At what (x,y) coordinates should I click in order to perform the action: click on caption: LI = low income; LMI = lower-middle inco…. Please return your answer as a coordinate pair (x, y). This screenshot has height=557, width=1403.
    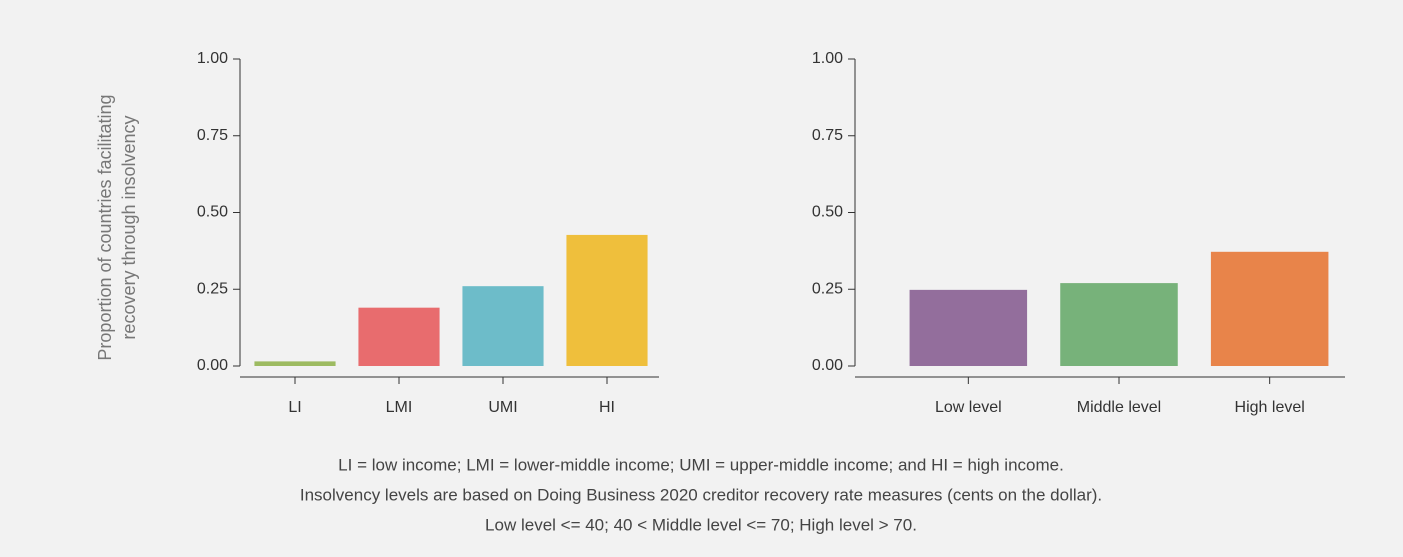
    Looking at the image, I should click on (701, 464).